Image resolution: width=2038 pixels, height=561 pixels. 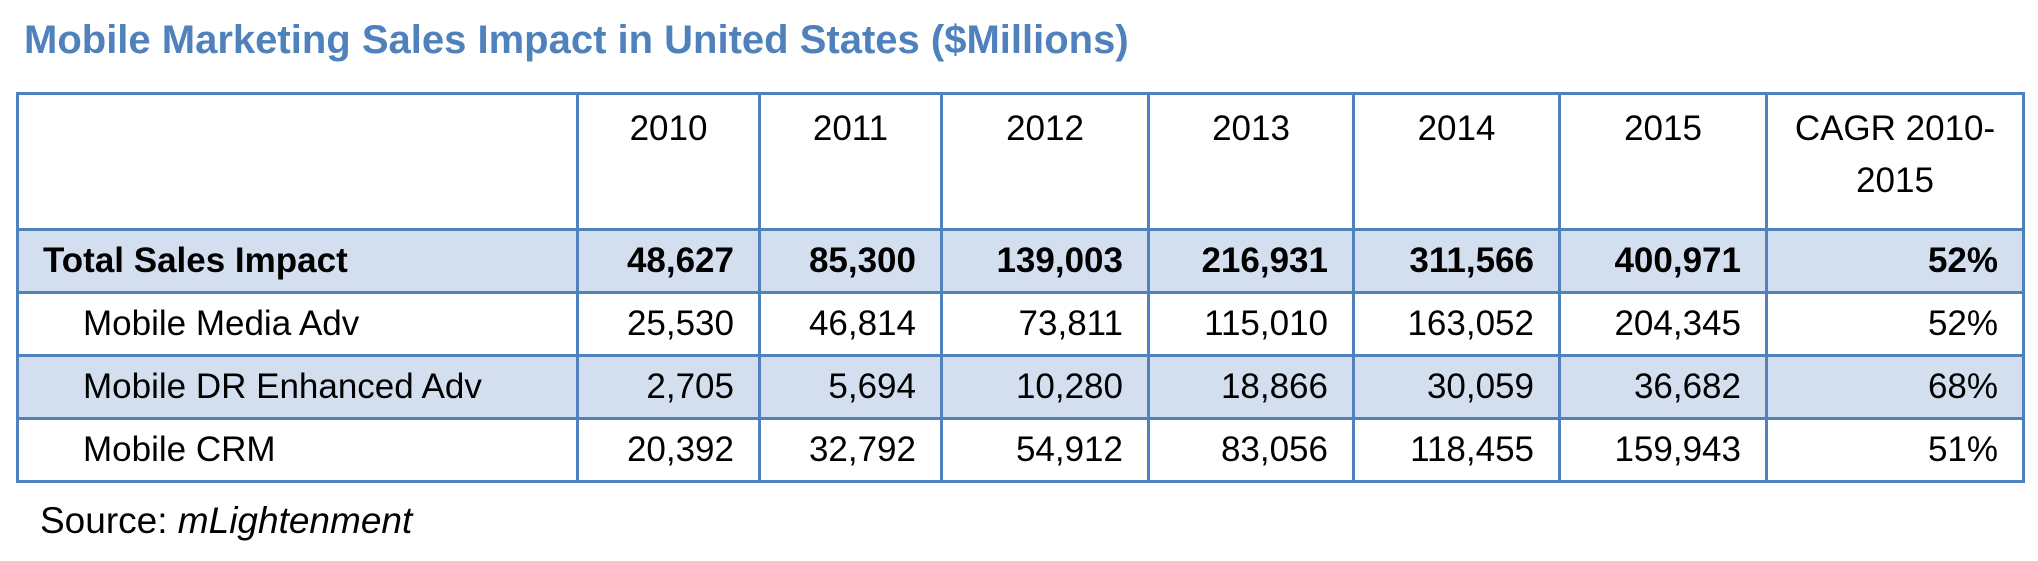 What do you see at coordinates (1456, 324) in the screenshot?
I see `table-cell: 163,052` at bounding box center [1456, 324].